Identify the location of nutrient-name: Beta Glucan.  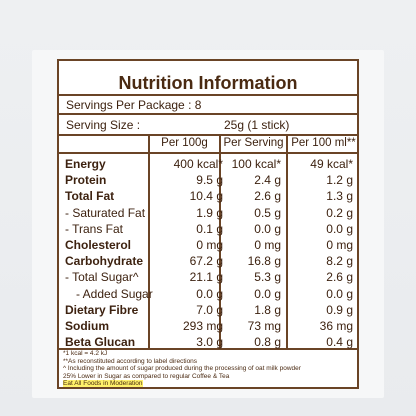
(100, 342).